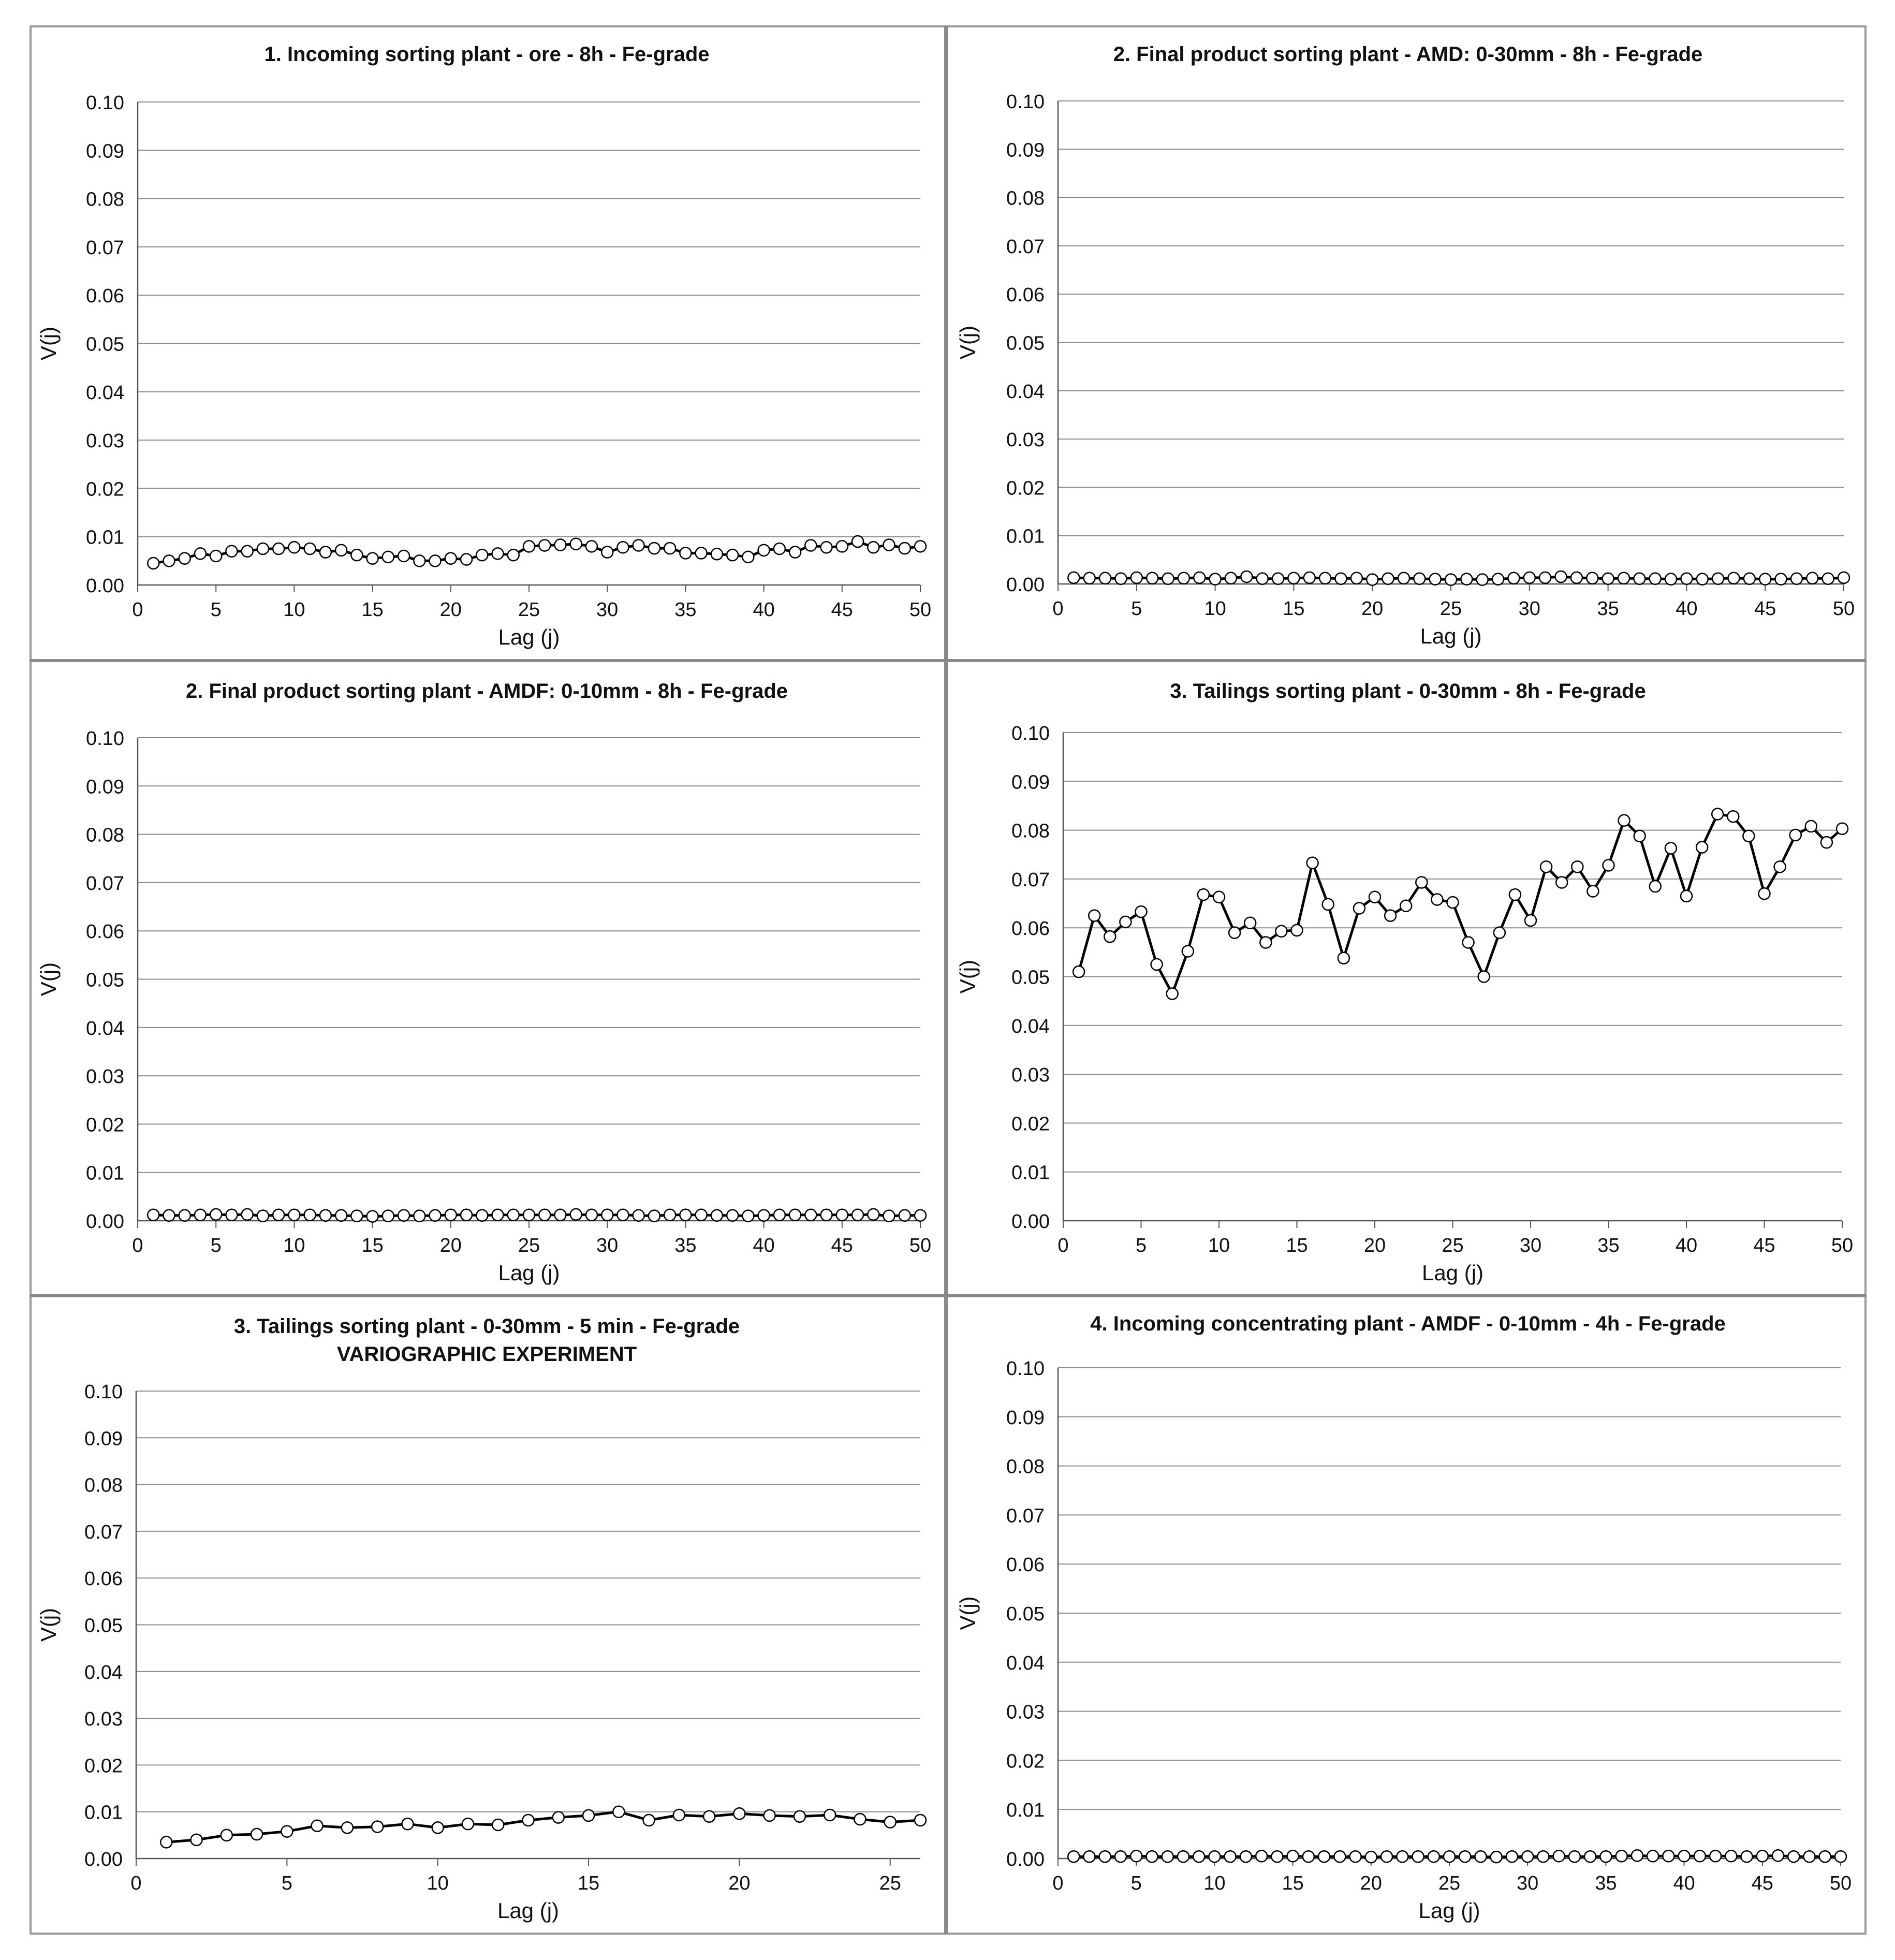 This screenshot has width=1895, height=1960. What do you see at coordinates (1460, 904) in the screenshot?
I see `chart-4-series-line` at bounding box center [1460, 904].